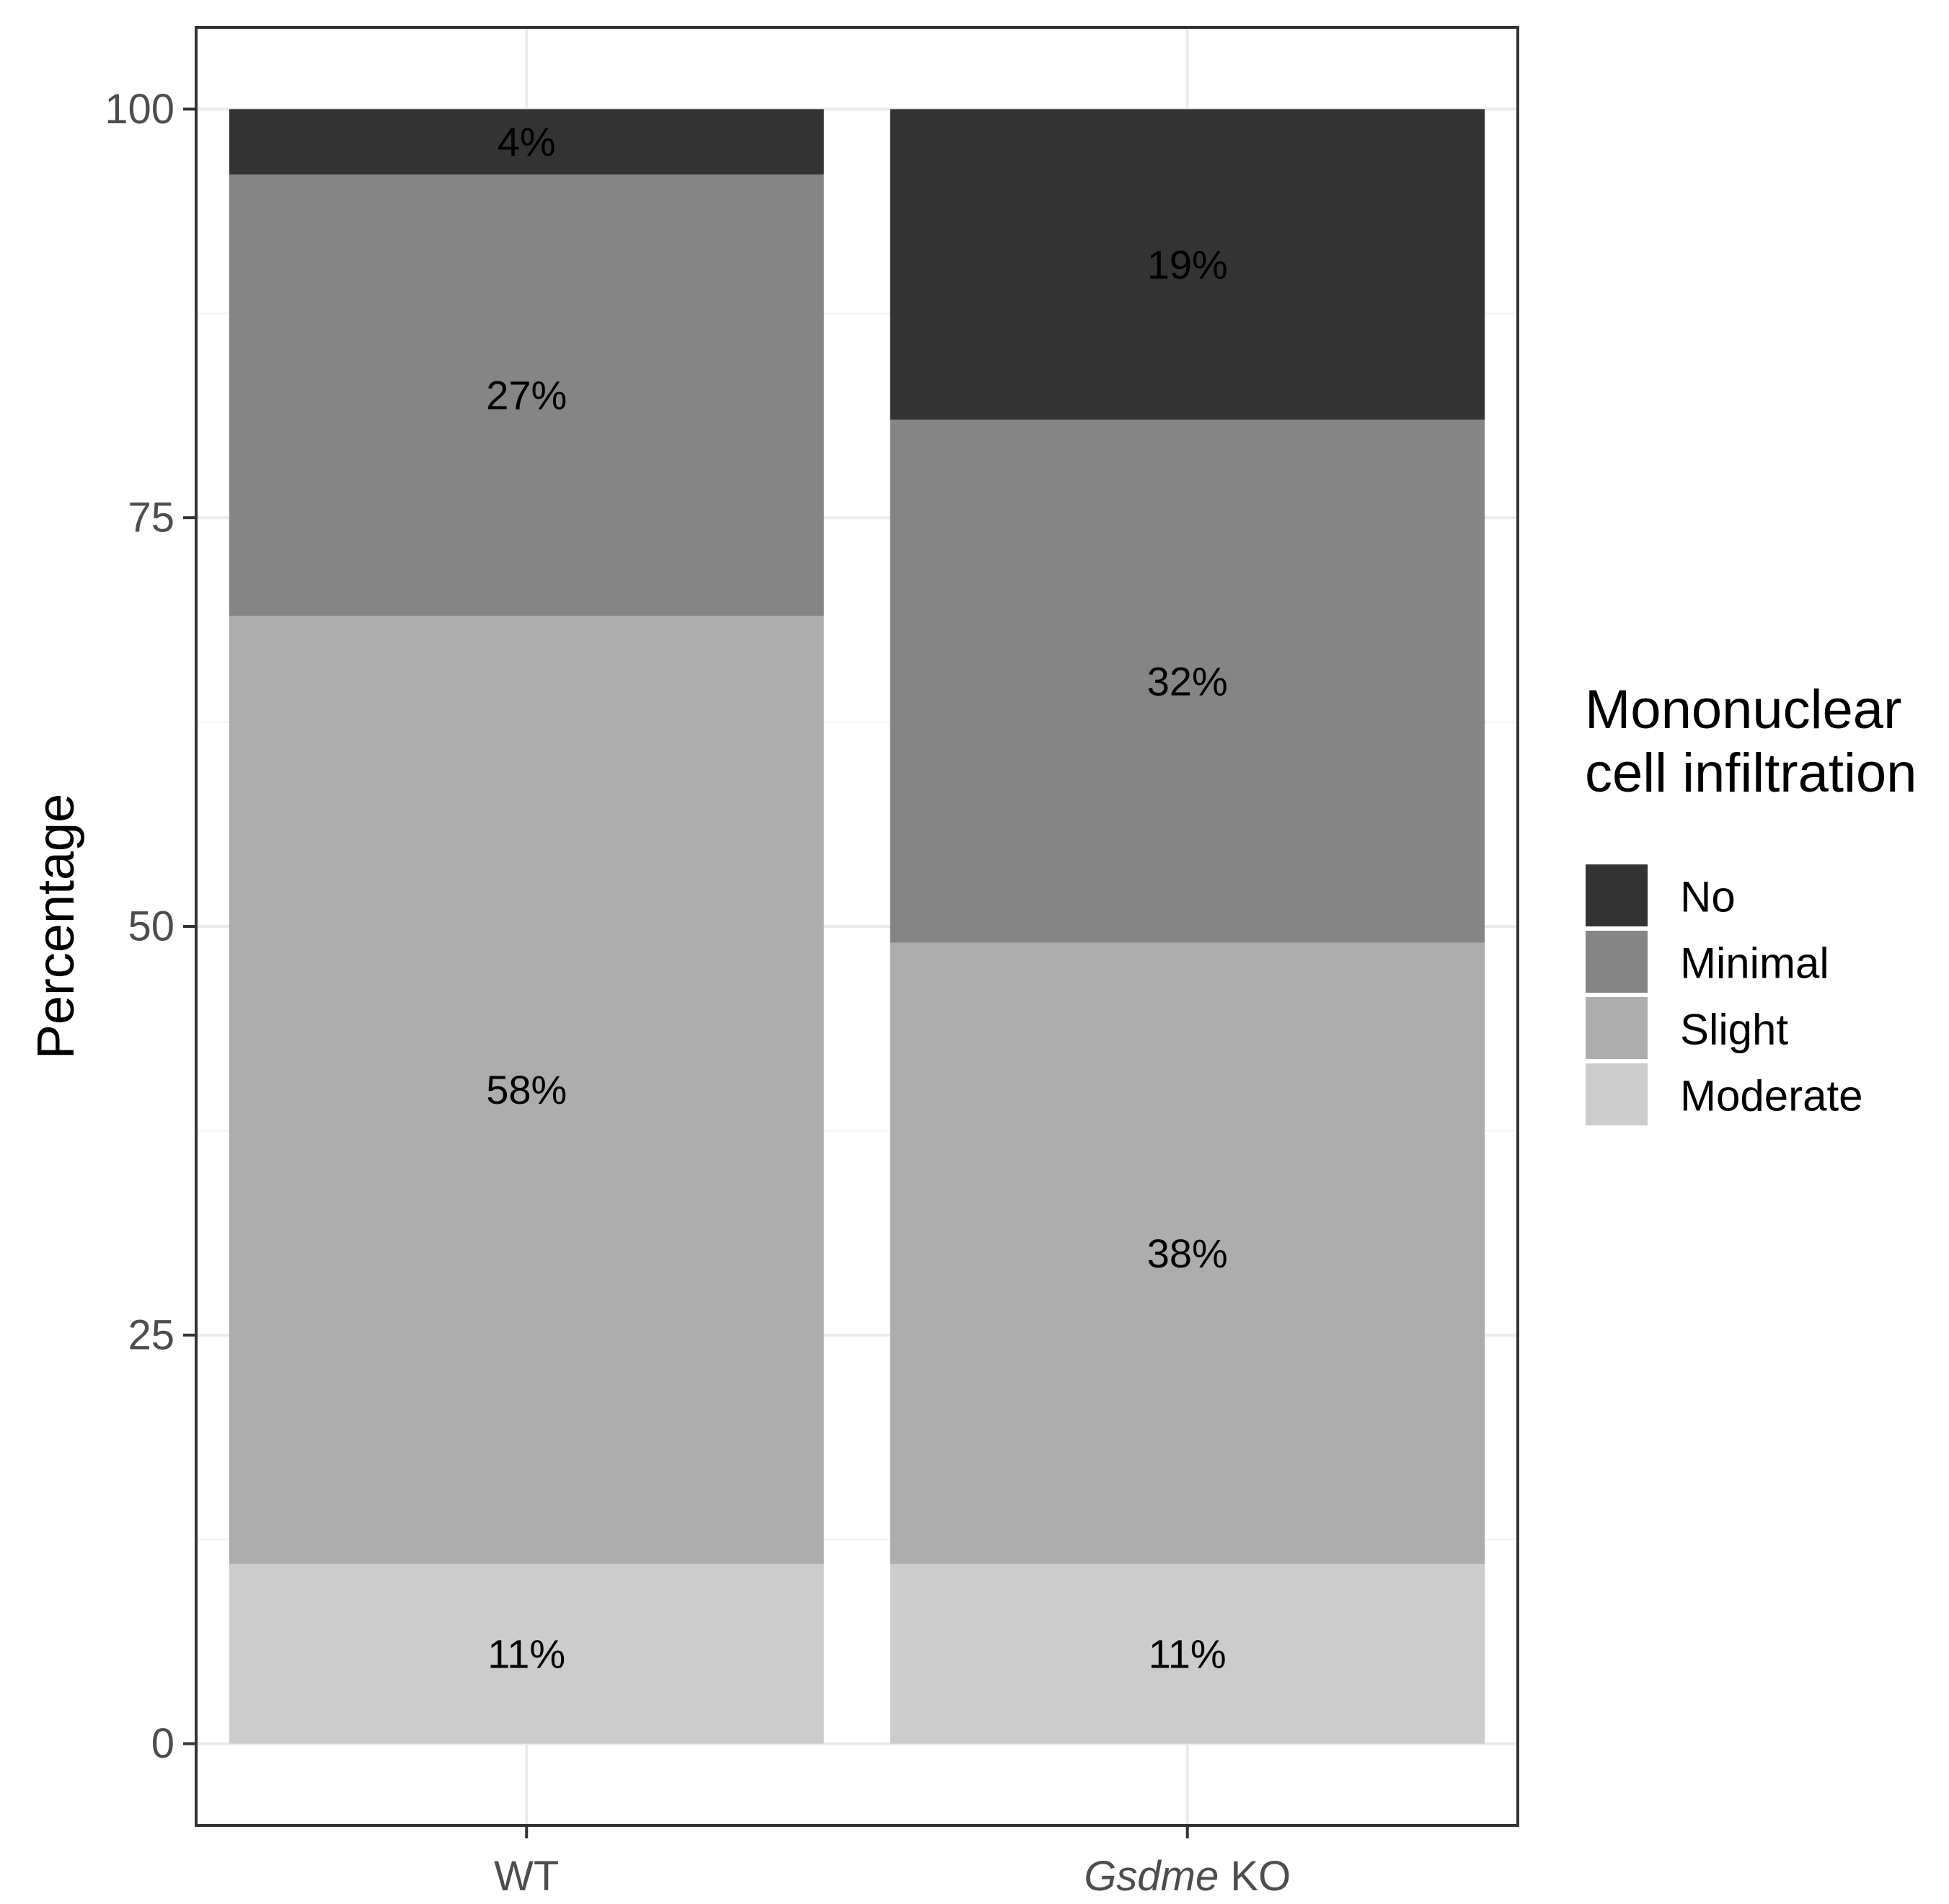 The height and width of the screenshot is (1904, 1949). What do you see at coordinates (1754, 963) in the screenshot?
I see `legend-label-minimal: Minimal` at bounding box center [1754, 963].